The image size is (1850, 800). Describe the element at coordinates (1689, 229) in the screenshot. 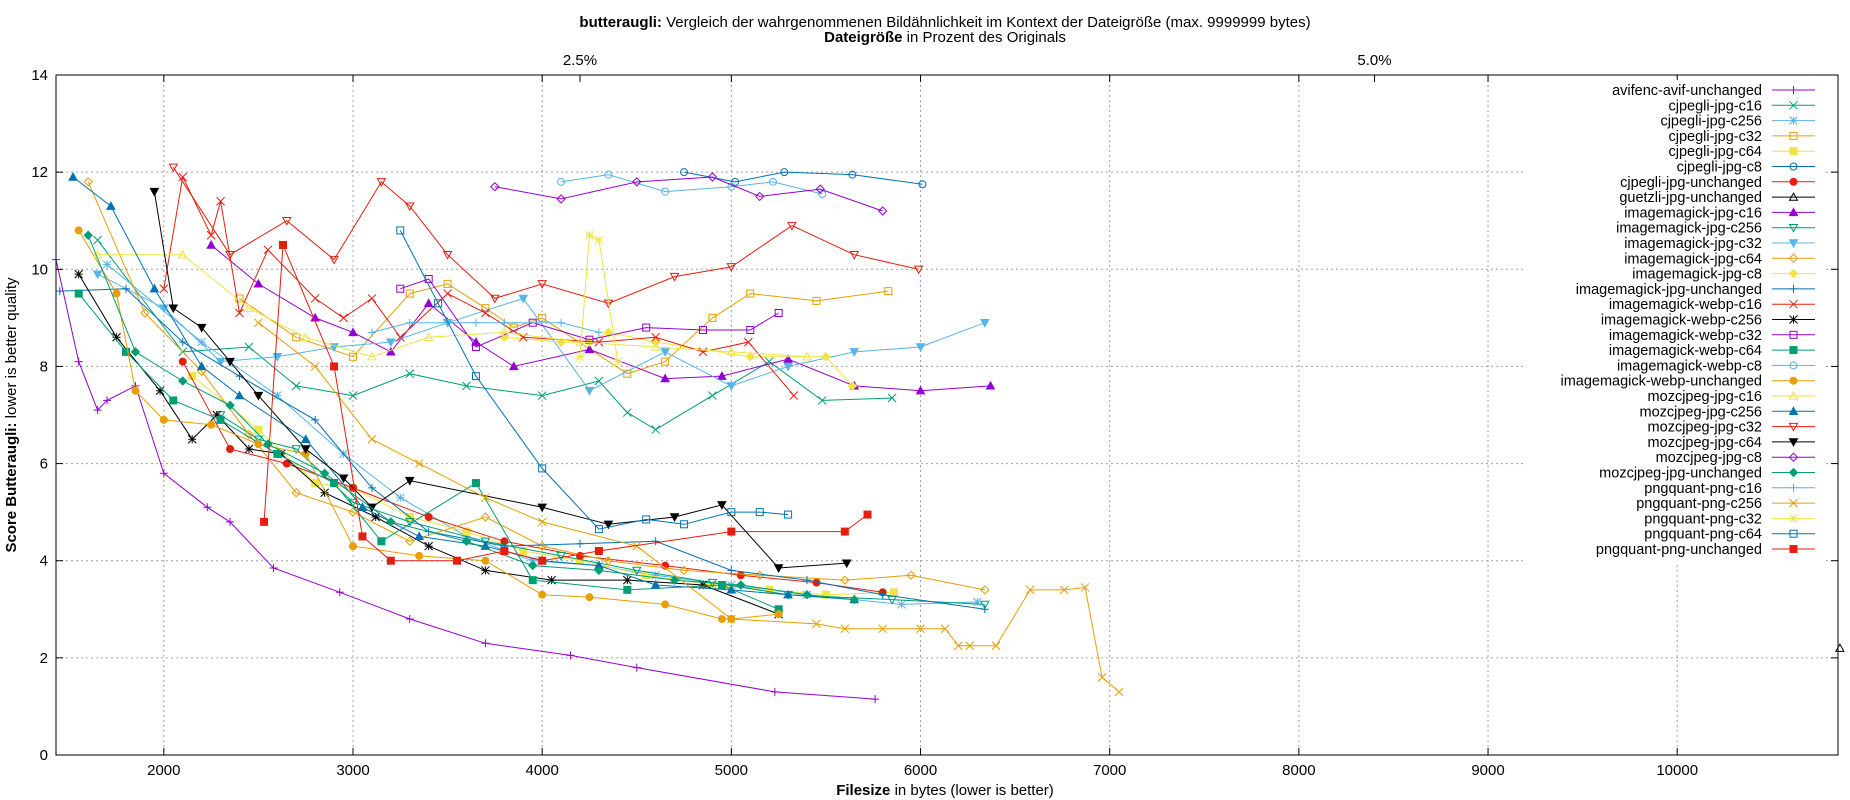

I see `legend-label: imagemagick-jpg-c256` at that location.